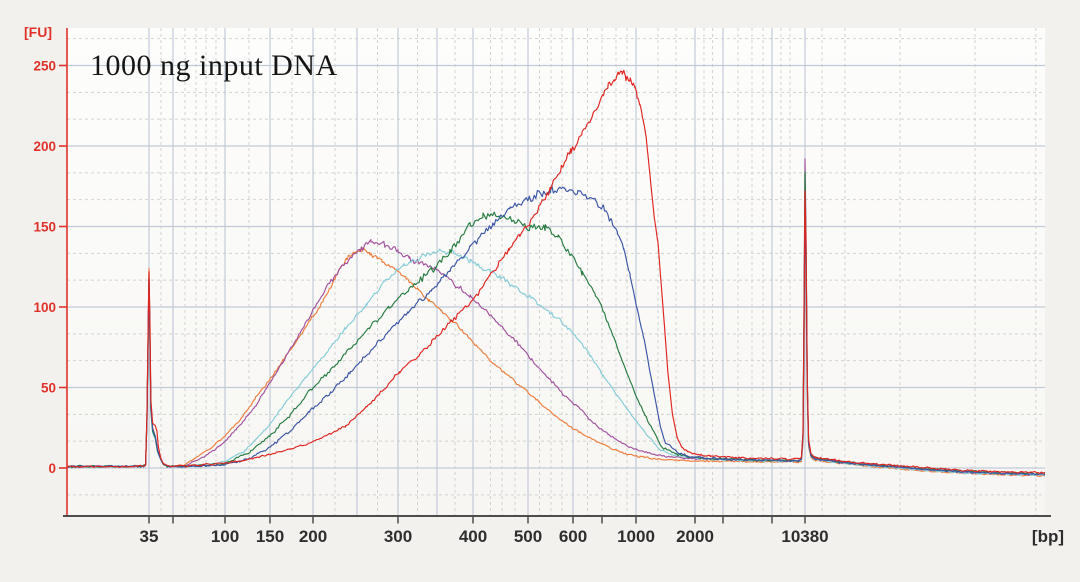 The height and width of the screenshot is (582, 1080). What do you see at coordinates (149, 536) in the screenshot?
I see `x-tick-label: 35` at bounding box center [149, 536].